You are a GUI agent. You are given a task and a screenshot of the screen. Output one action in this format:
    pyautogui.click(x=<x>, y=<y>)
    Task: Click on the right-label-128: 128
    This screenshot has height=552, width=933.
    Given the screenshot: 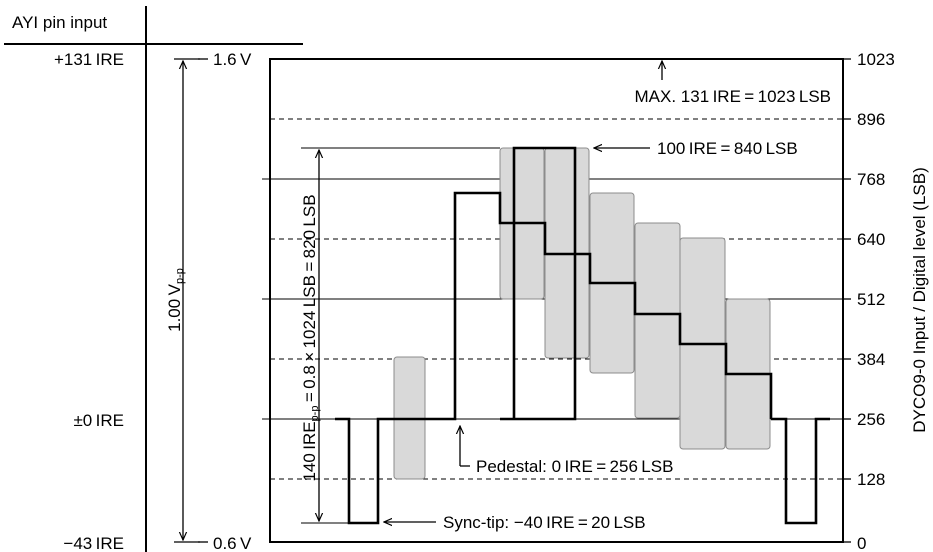 What is the action you would take?
    pyautogui.click(x=871, y=479)
    